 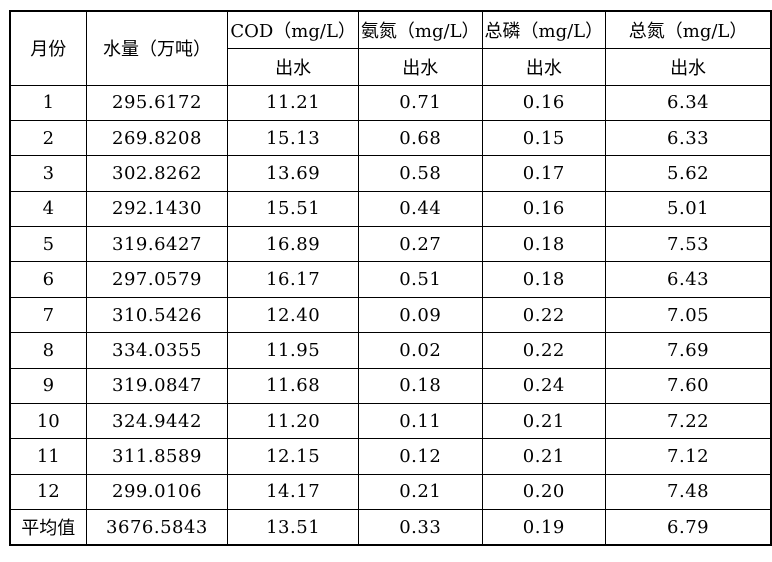 I want to click on table-cell: 6.33, so click(x=688, y=138).